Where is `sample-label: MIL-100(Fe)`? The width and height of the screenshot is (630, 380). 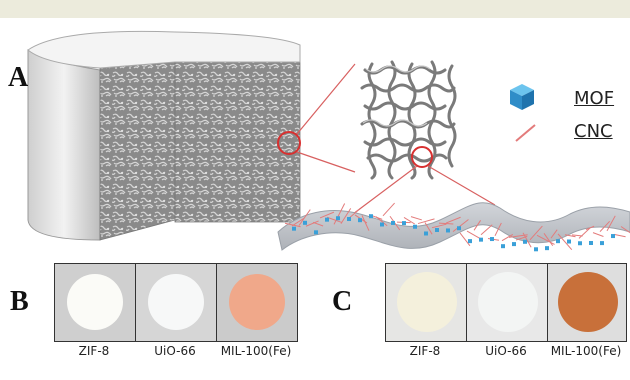
sample-label: MIL-100(Fe) is located at coordinates (256, 351).